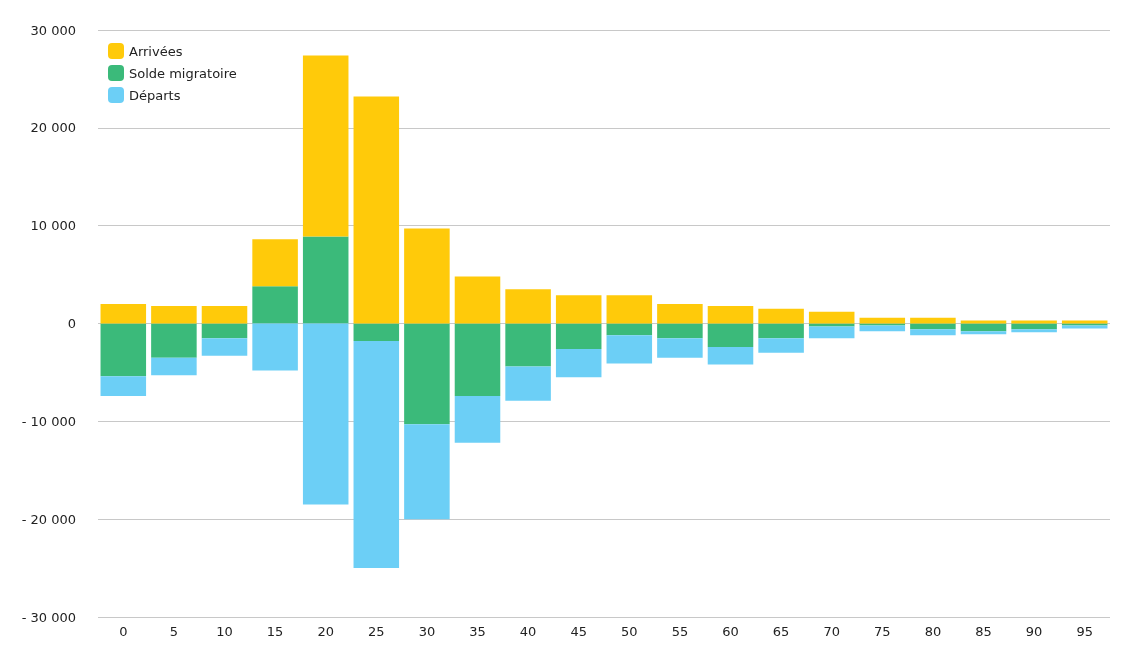 Image resolution: width=1126 pixels, height=657 pixels. Describe the element at coordinates (933, 631) in the screenshot. I see `x-tick-label: 80` at that location.